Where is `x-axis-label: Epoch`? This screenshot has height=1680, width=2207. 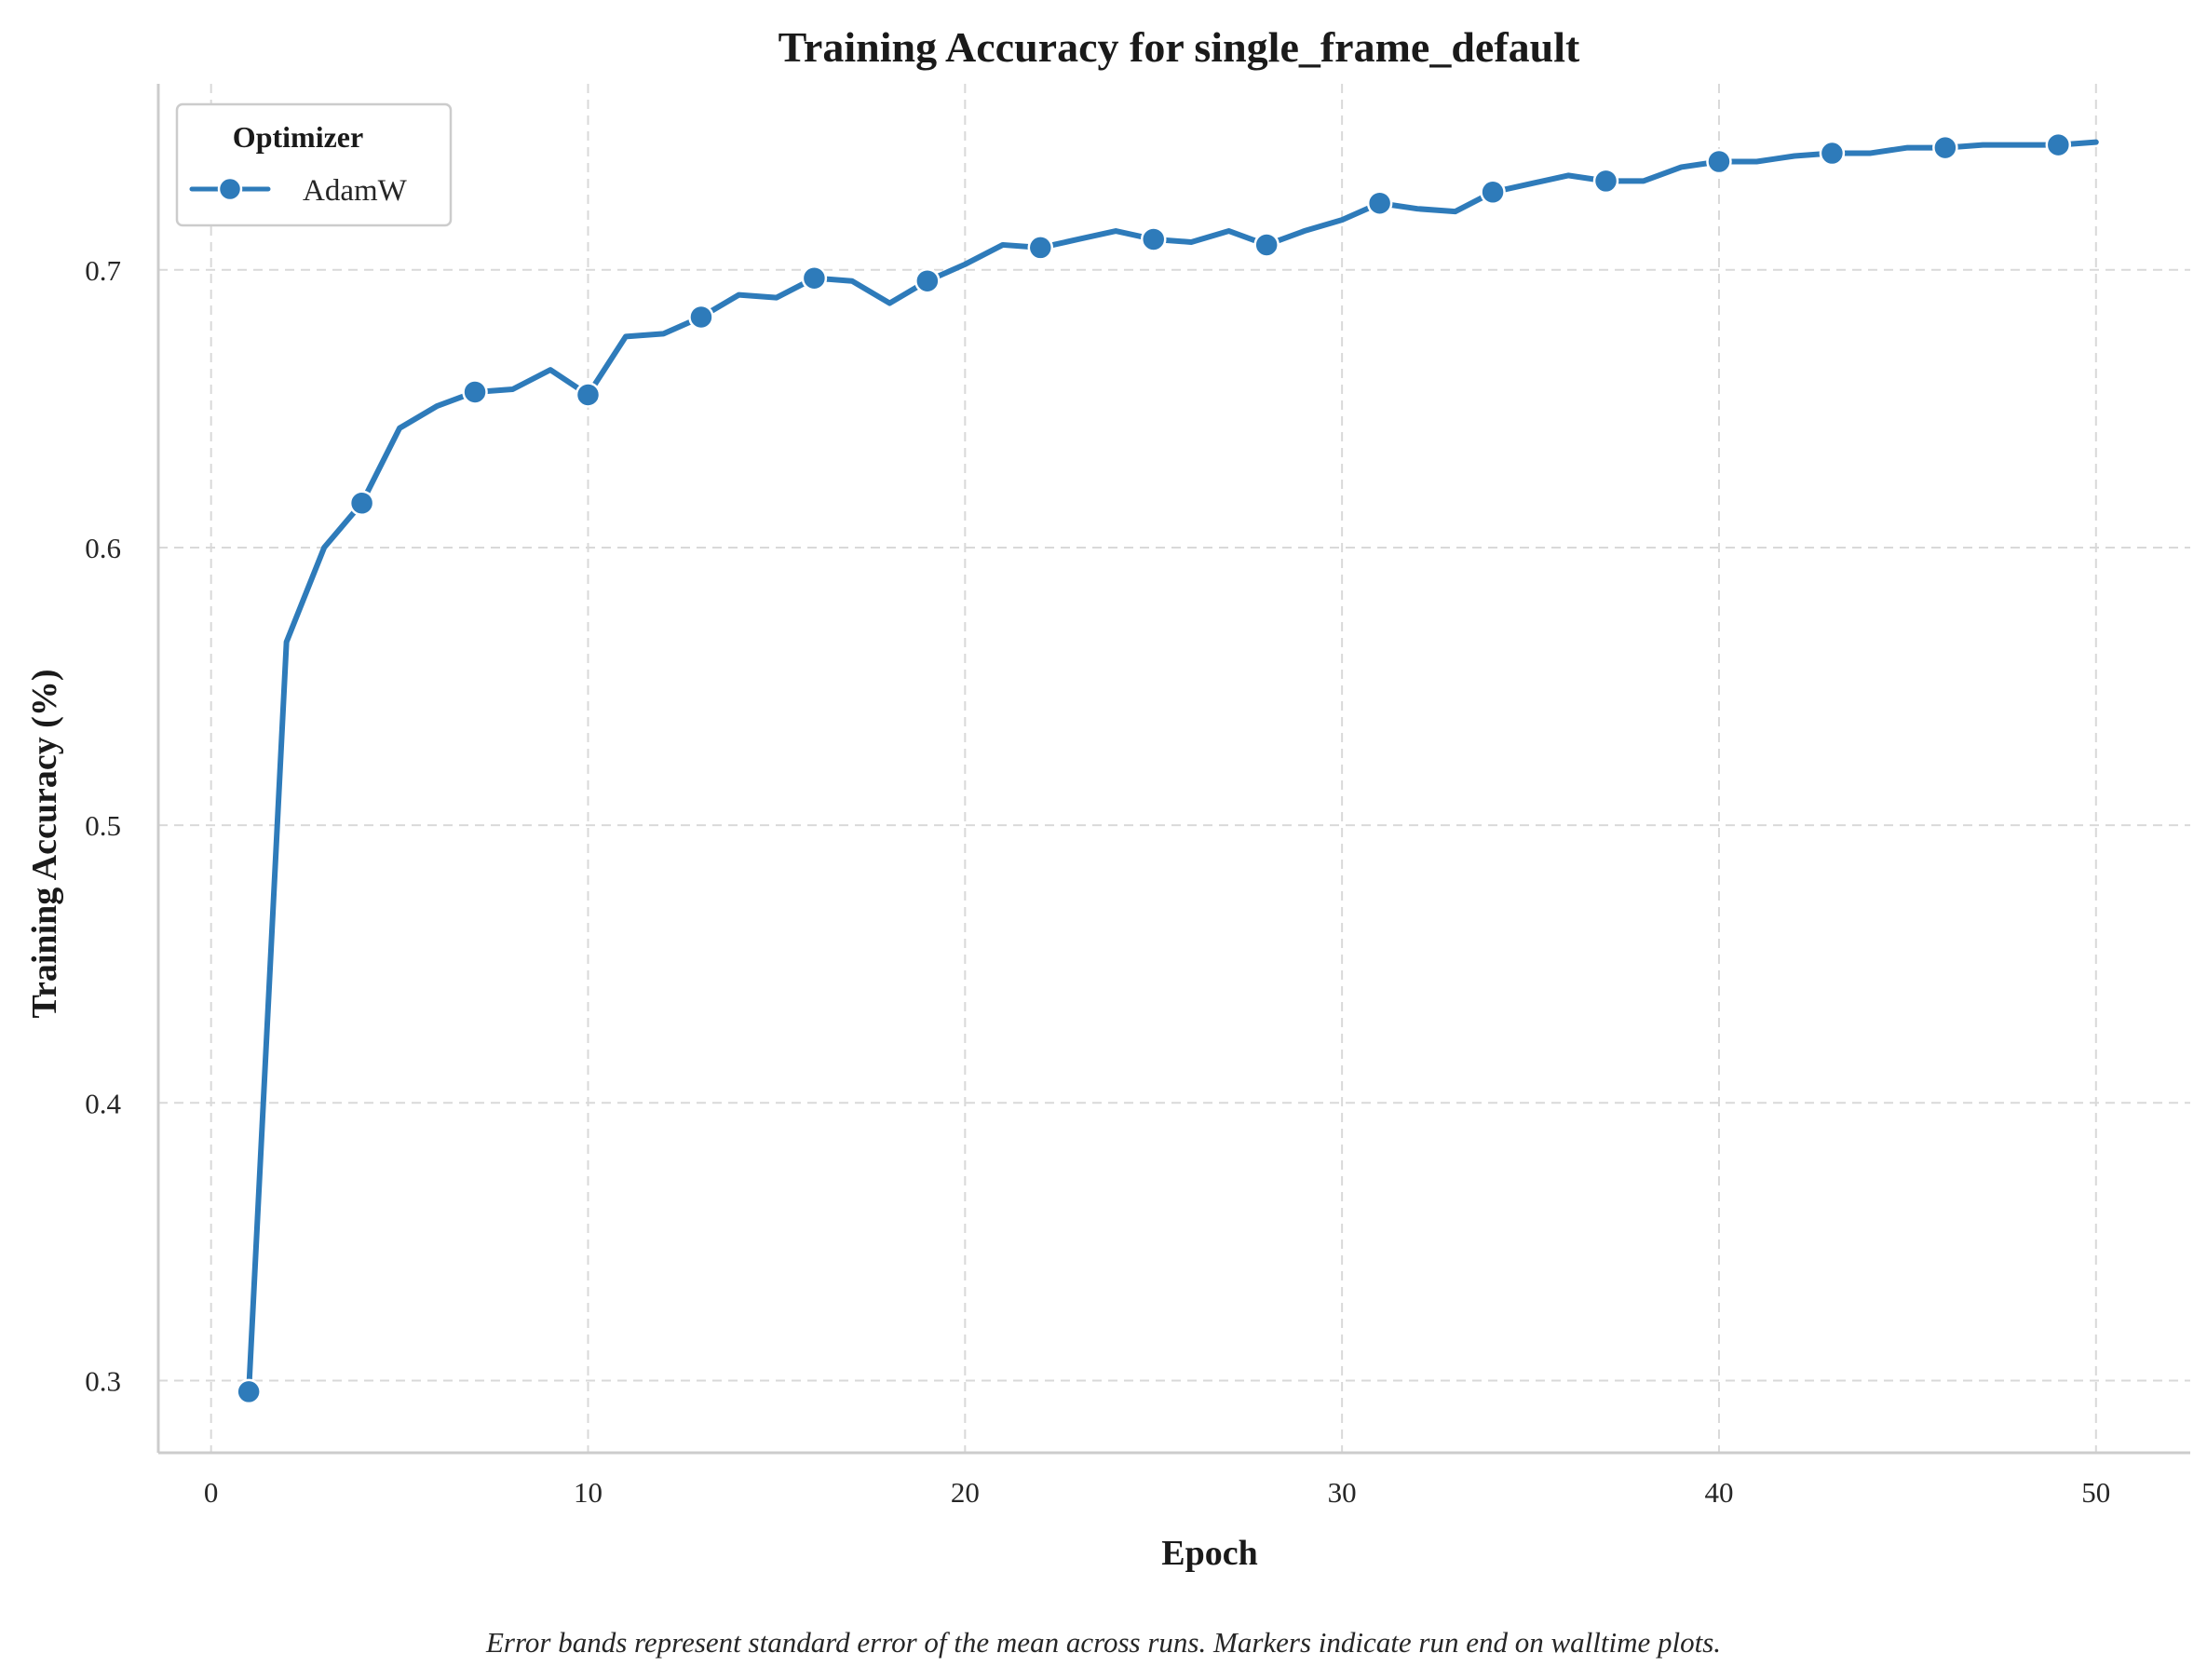
x-axis-label: Epoch is located at coordinates (1209, 1553).